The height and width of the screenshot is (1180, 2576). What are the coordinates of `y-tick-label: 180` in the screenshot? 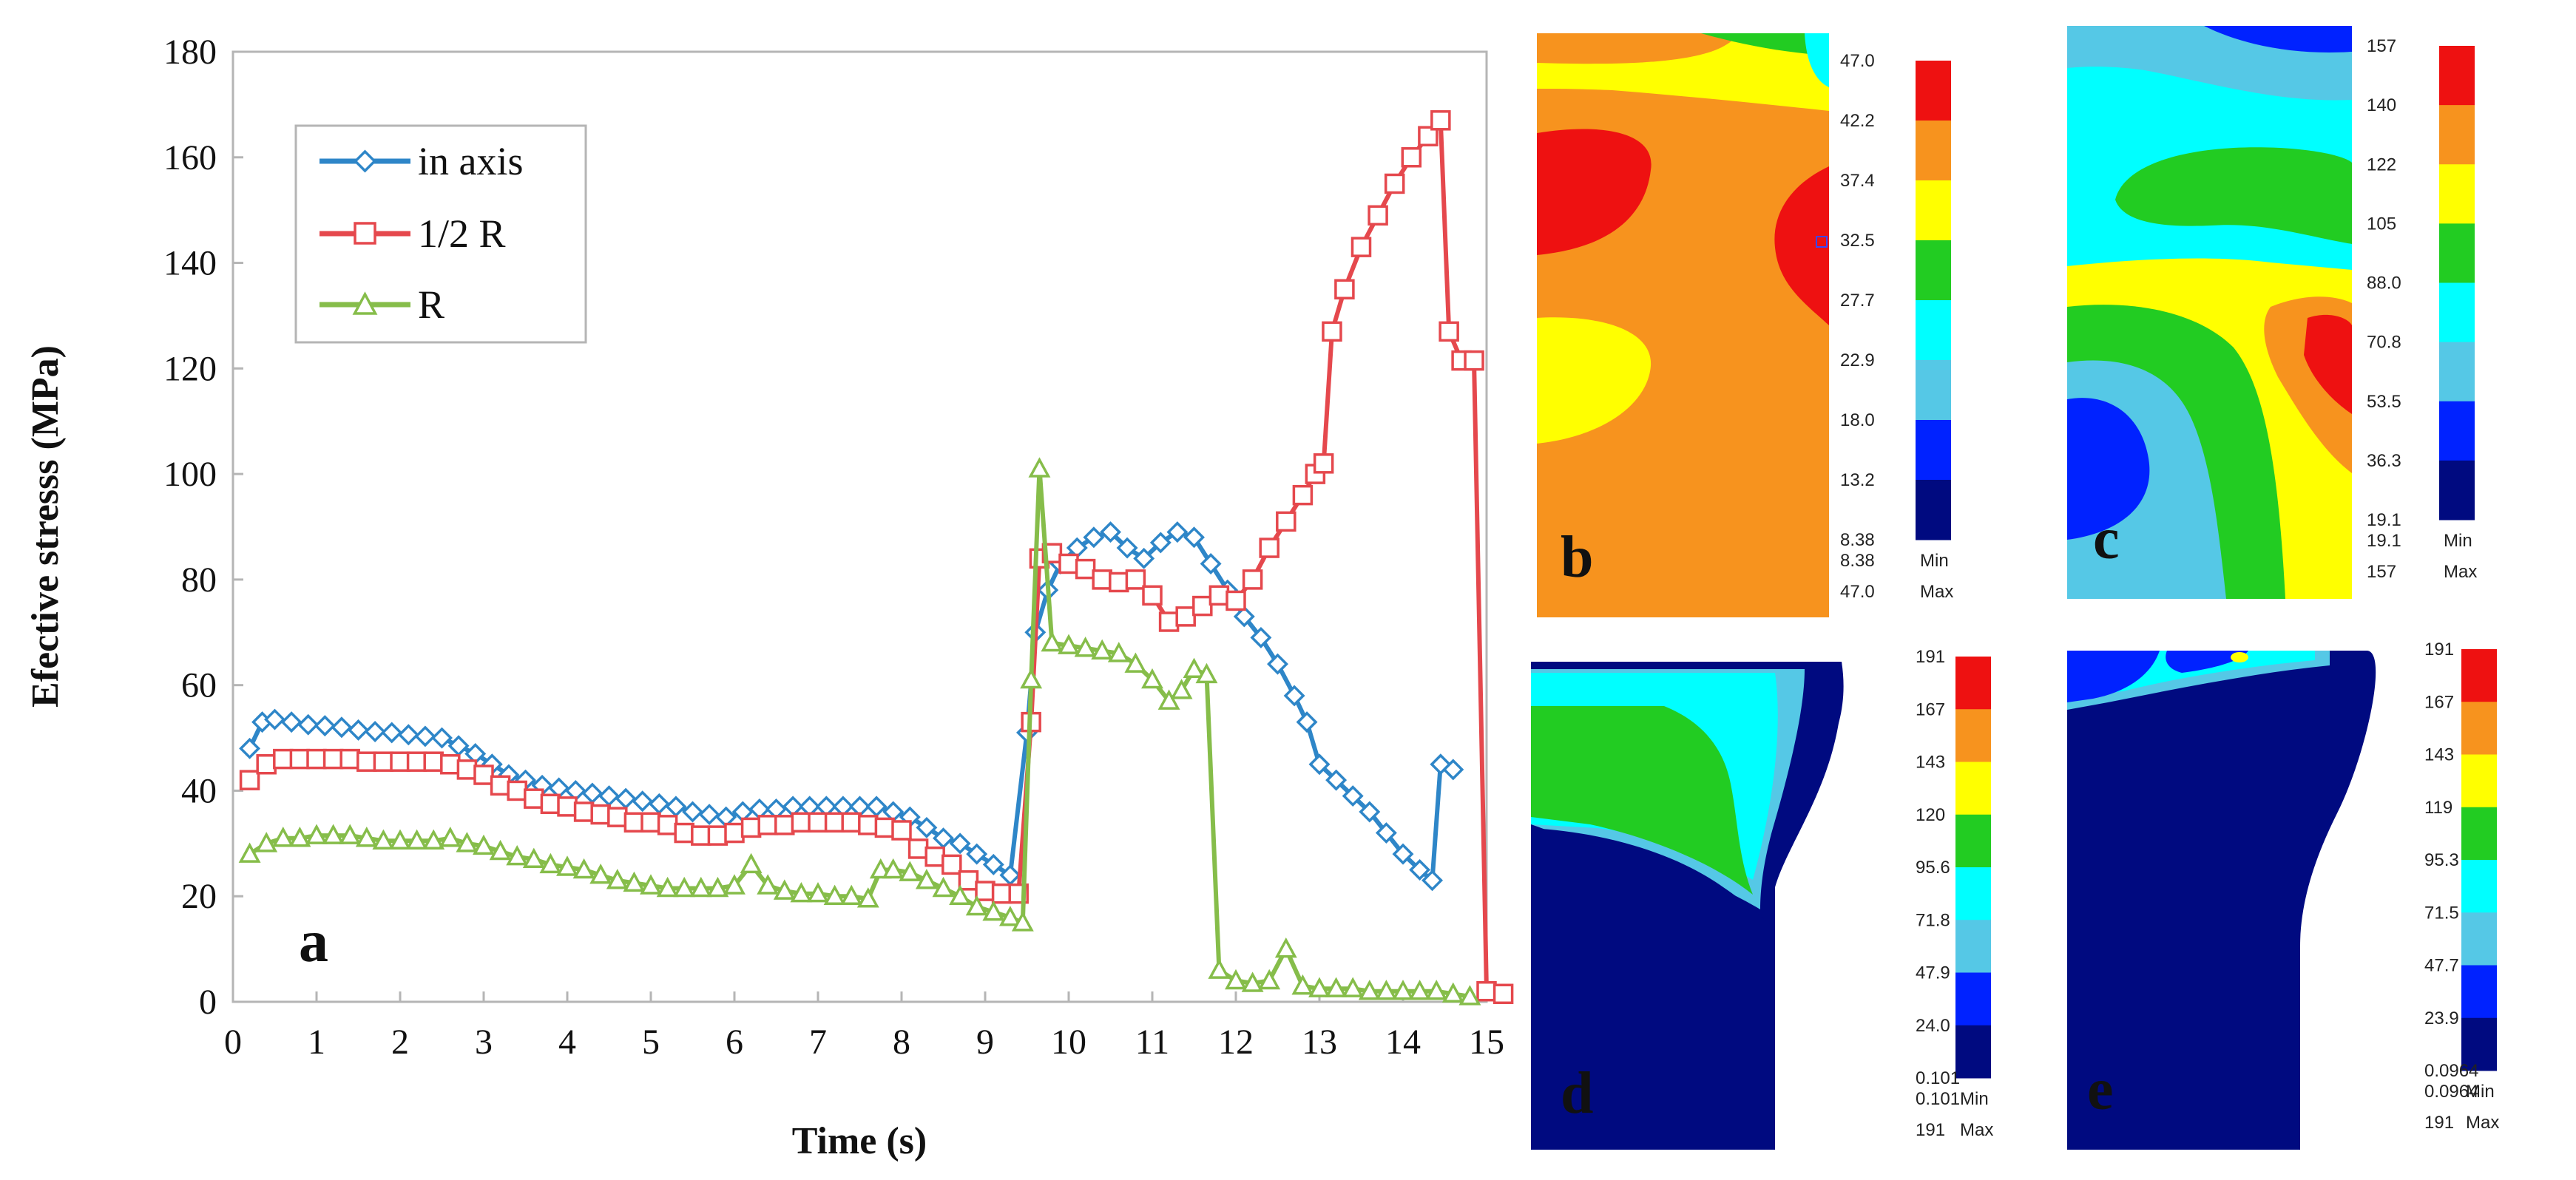 It's located at (190, 52).